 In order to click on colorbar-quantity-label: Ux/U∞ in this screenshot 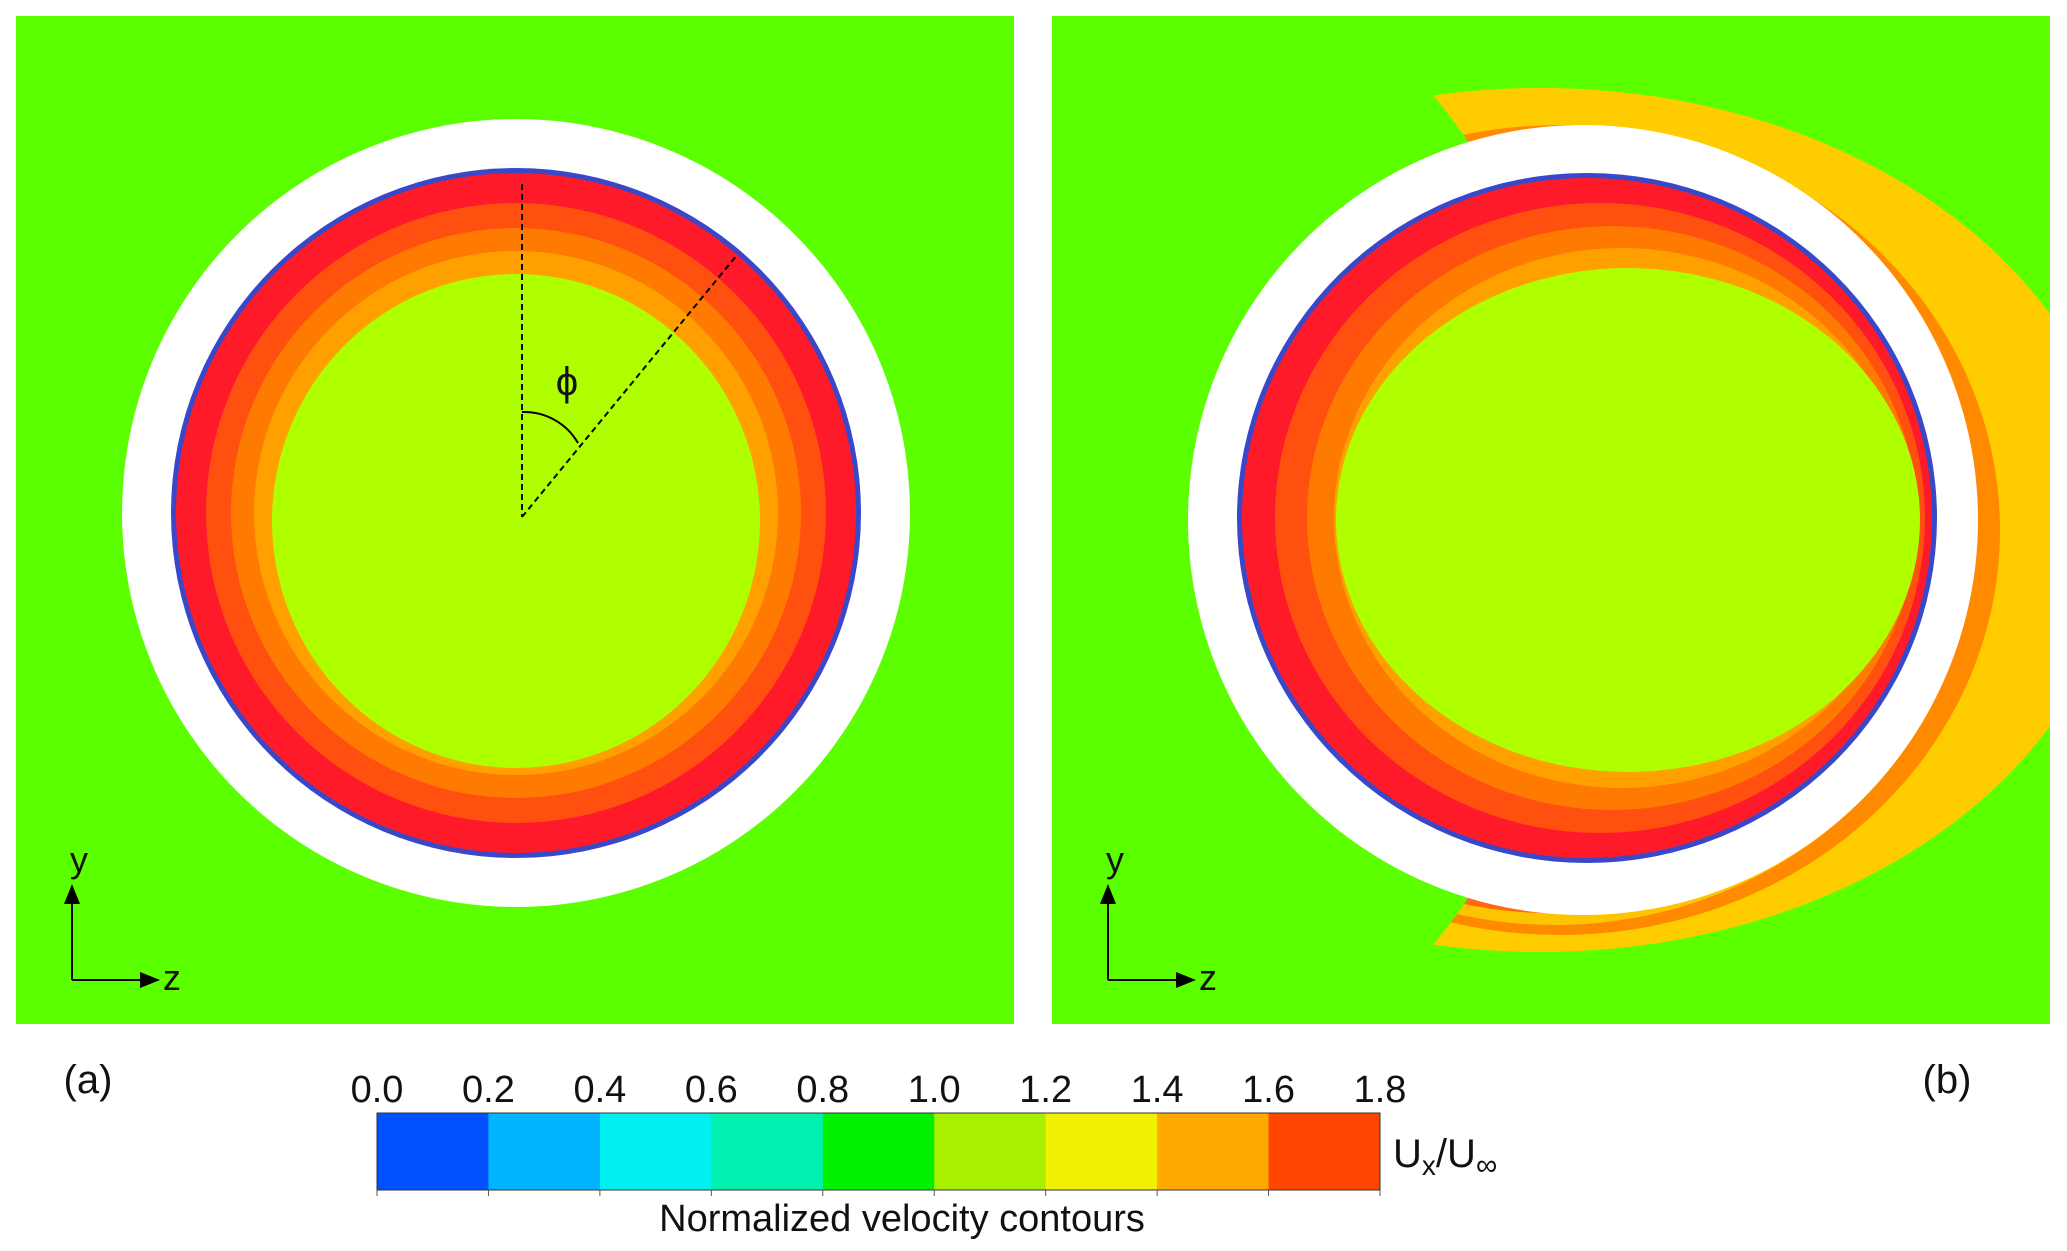, I will do `click(1445, 1157)`.